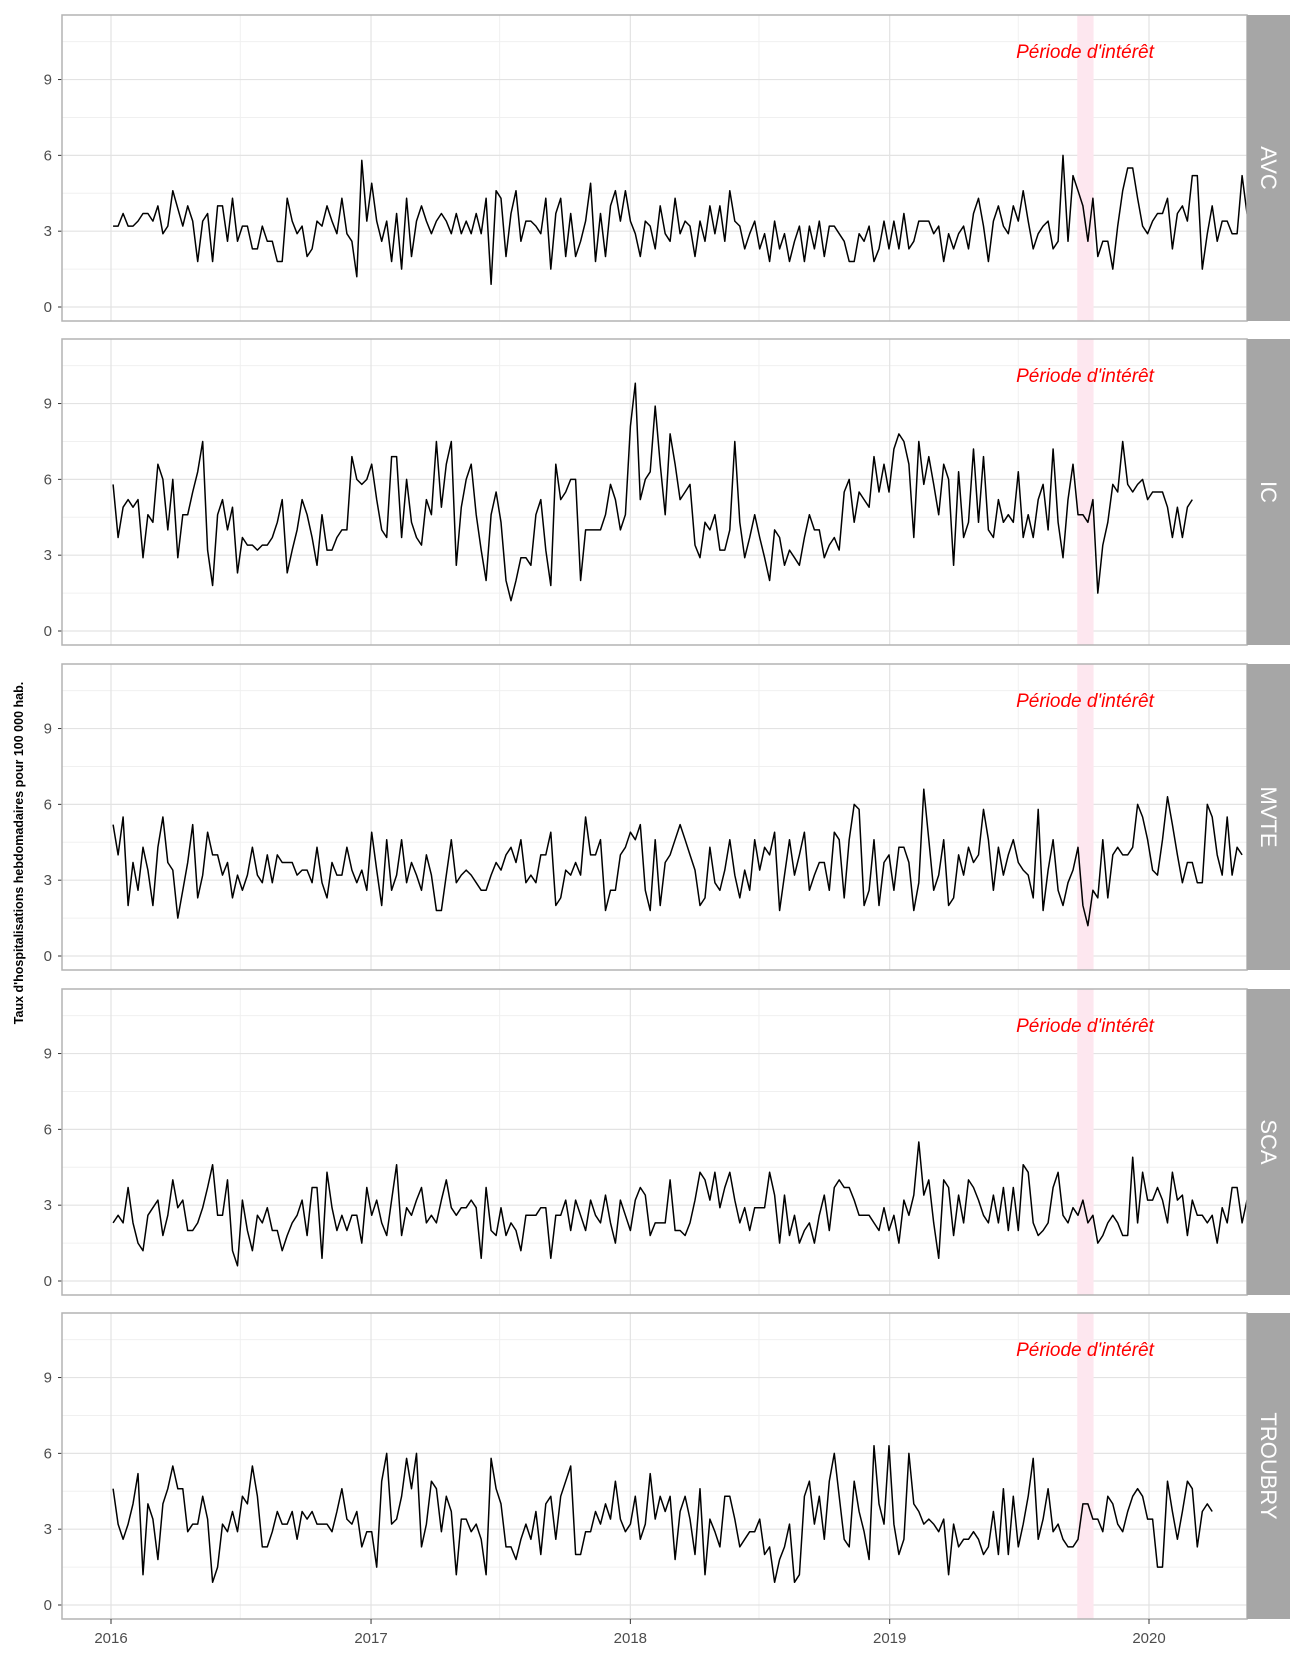  I want to click on x-tick-label: 2019, so click(889, 1638).